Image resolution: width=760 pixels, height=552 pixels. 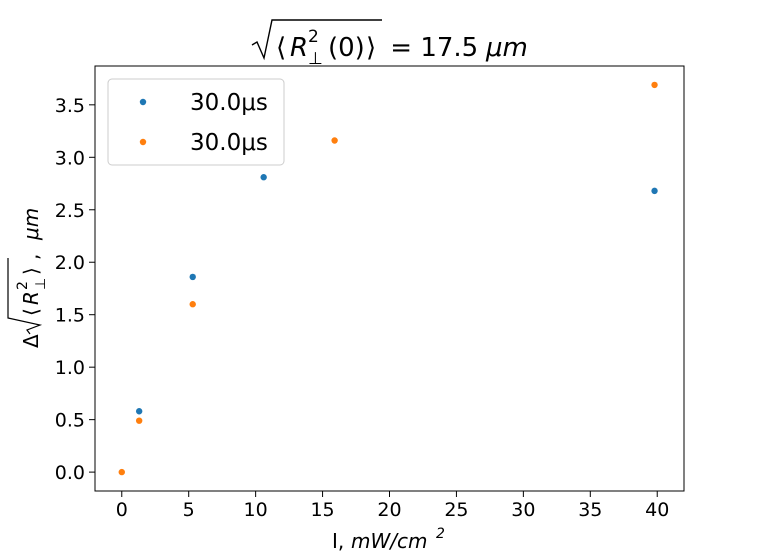 I want to click on title-main: R, so click(x=299, y=48).